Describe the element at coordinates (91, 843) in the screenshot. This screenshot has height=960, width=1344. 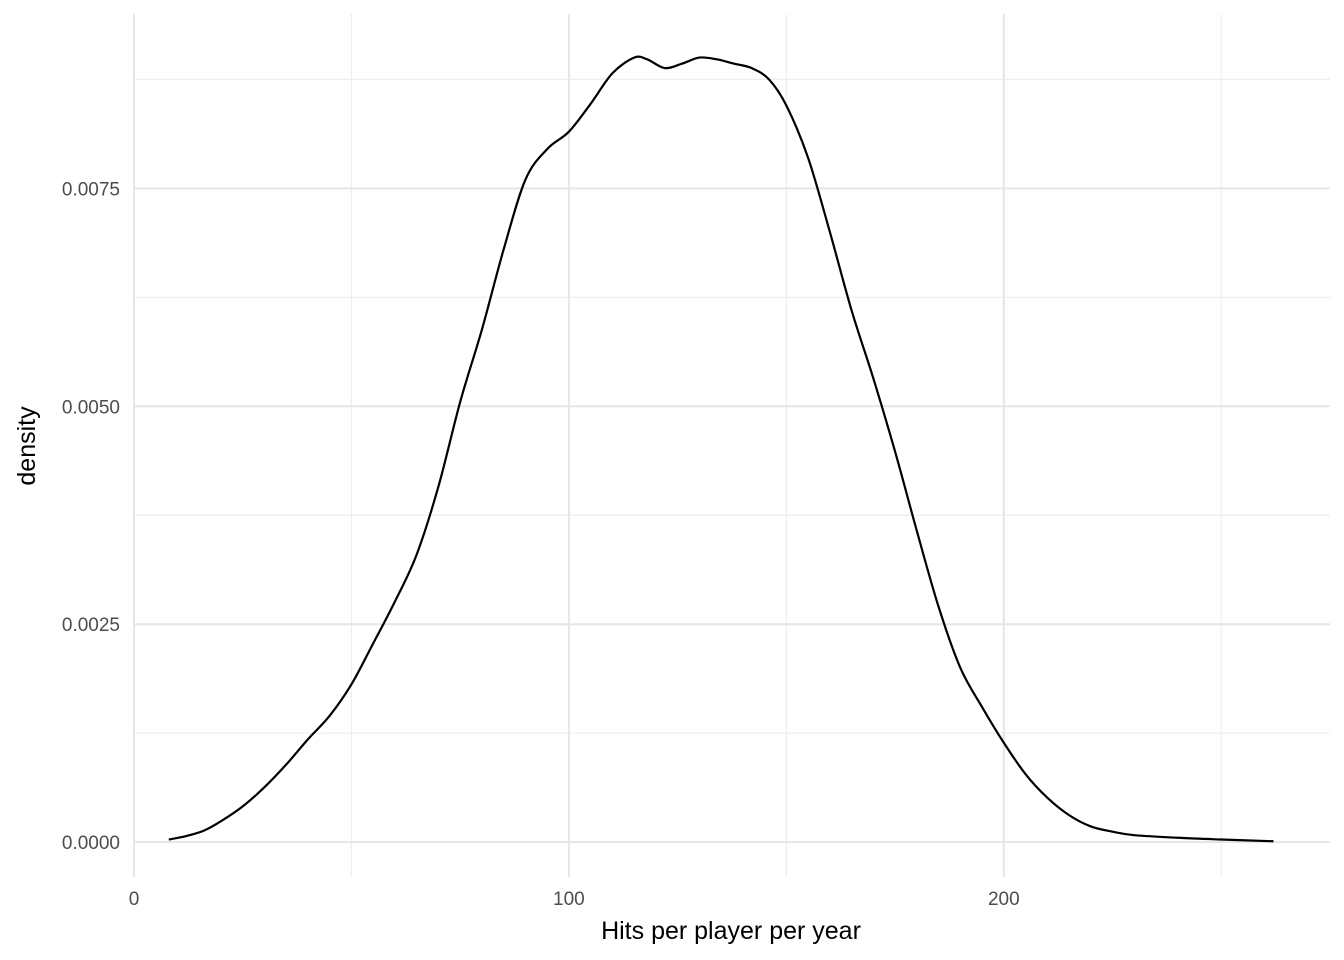
I see `y-tick-label: 0.0000` at that location.